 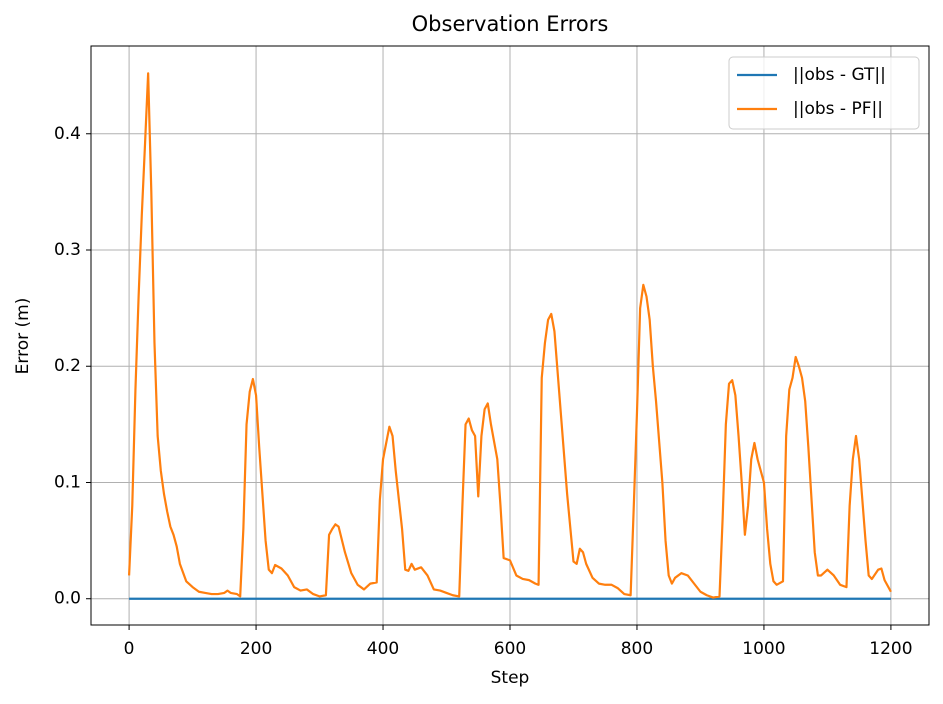 I want to click on y-tick-label: 0.0, so click(x=67, y=599).